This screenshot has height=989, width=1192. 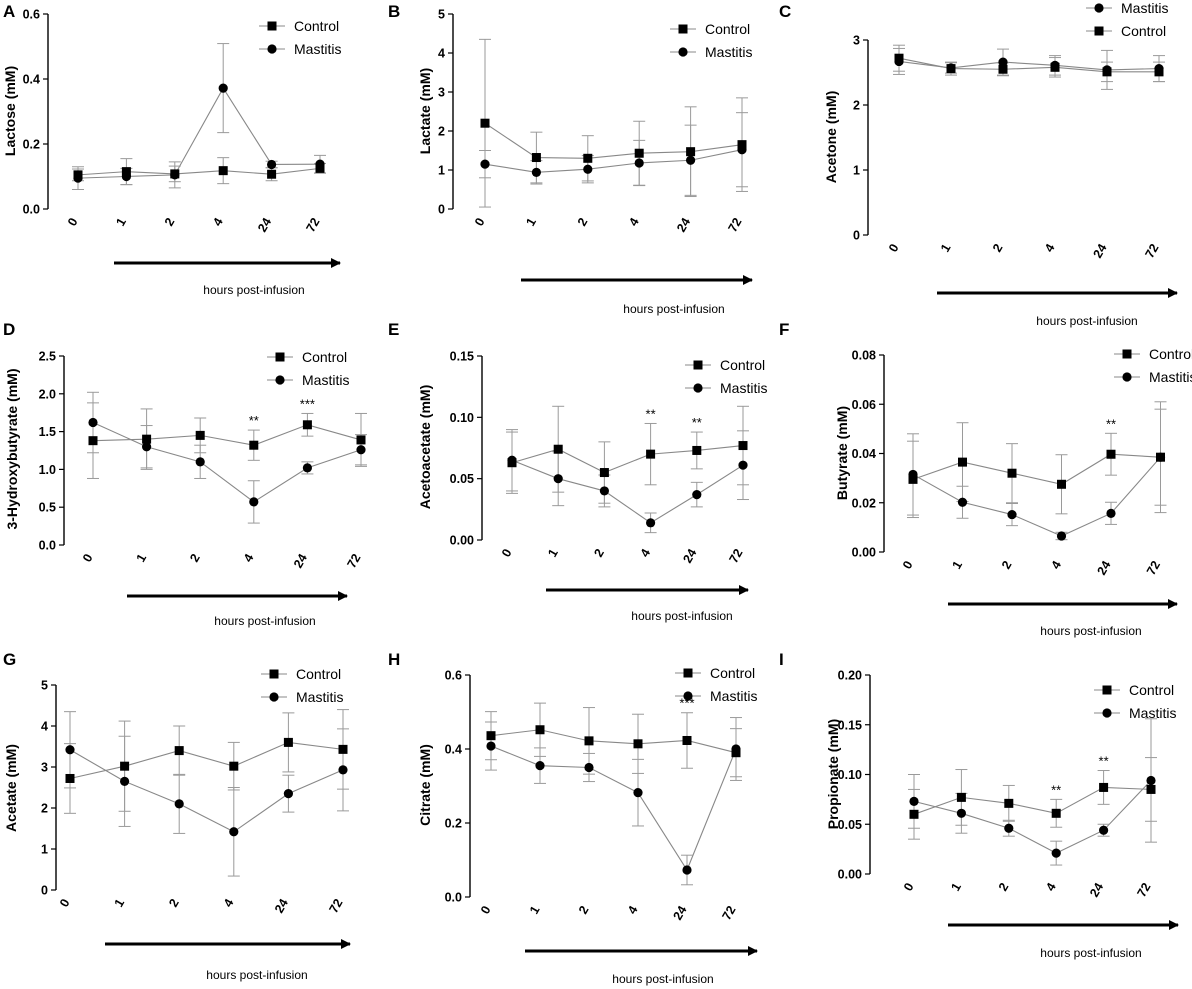 What do you see at coordinates (9, 659) in the screenshot?
I see `panel-letter-g: G` at bounding box center [9, 659].